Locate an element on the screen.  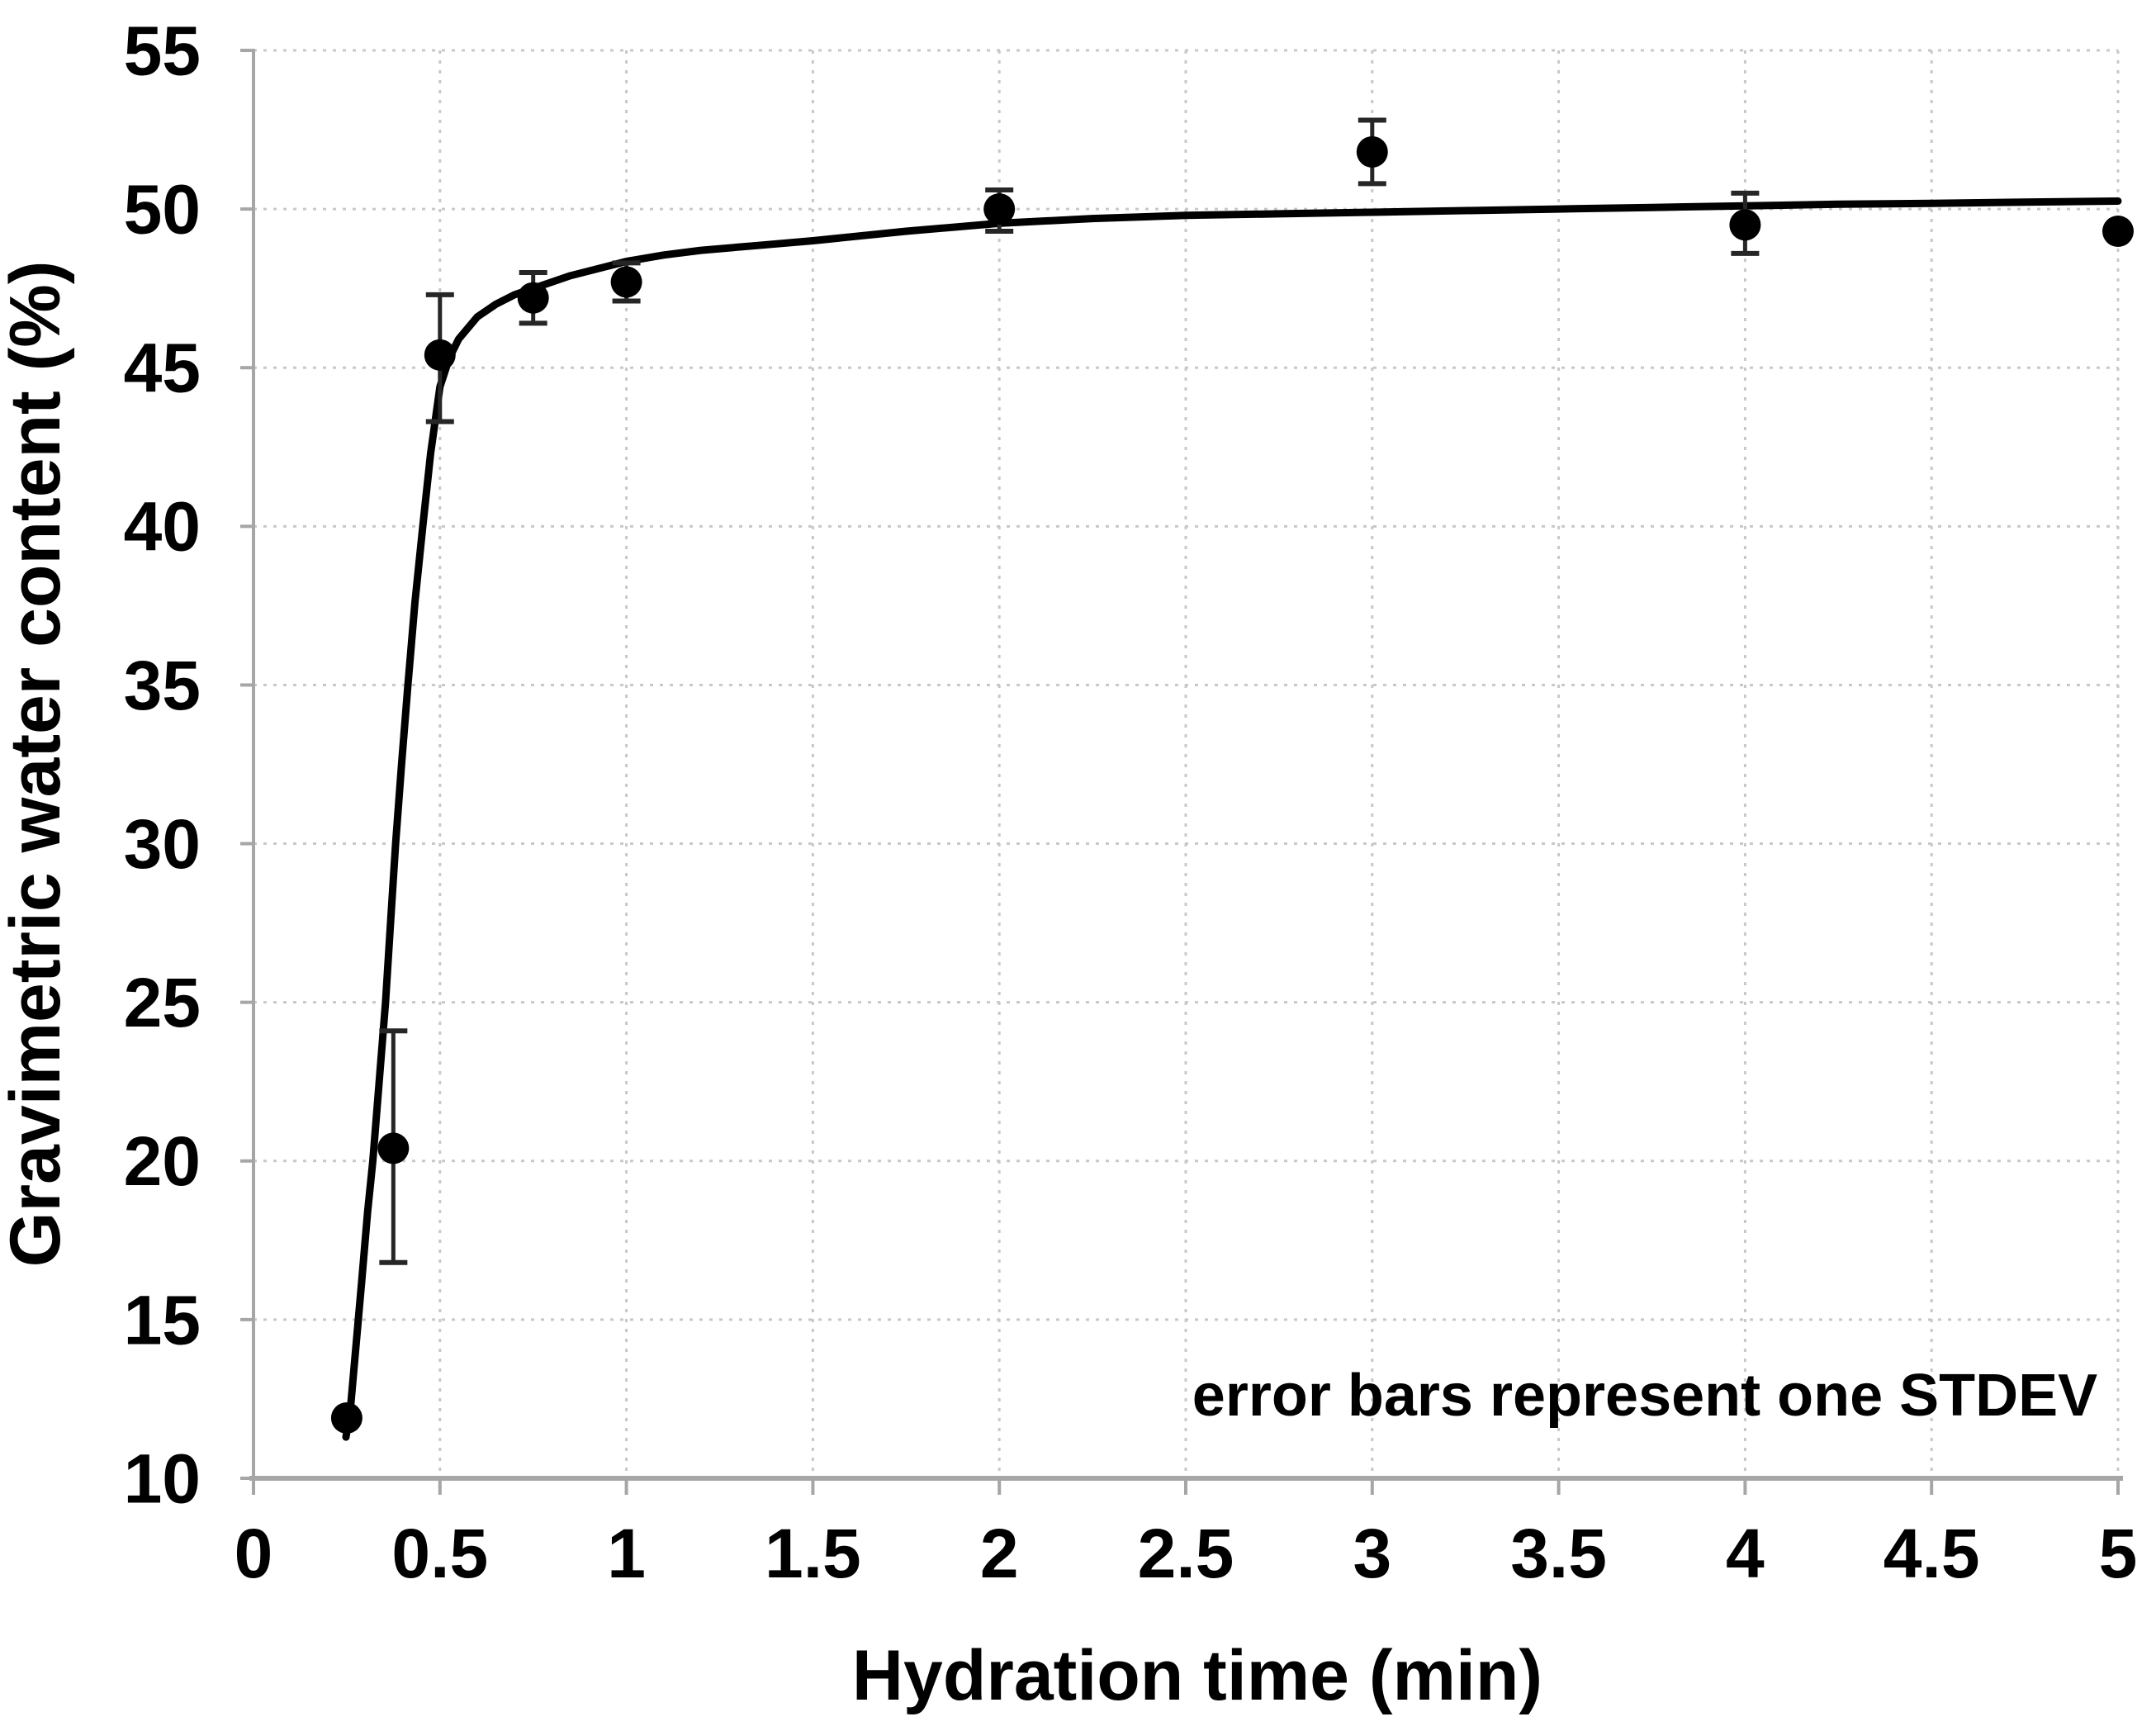
y-tick-label: 40 is located at coordinates (163, 527).